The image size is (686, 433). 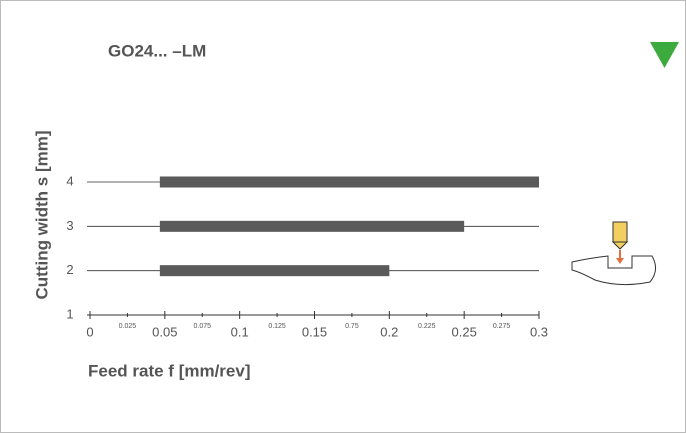 What do you see at coordinates (202, 326) in the screenshot?
I see `minor-x-tick-label: 0.075` at bounding box center [202, 326].